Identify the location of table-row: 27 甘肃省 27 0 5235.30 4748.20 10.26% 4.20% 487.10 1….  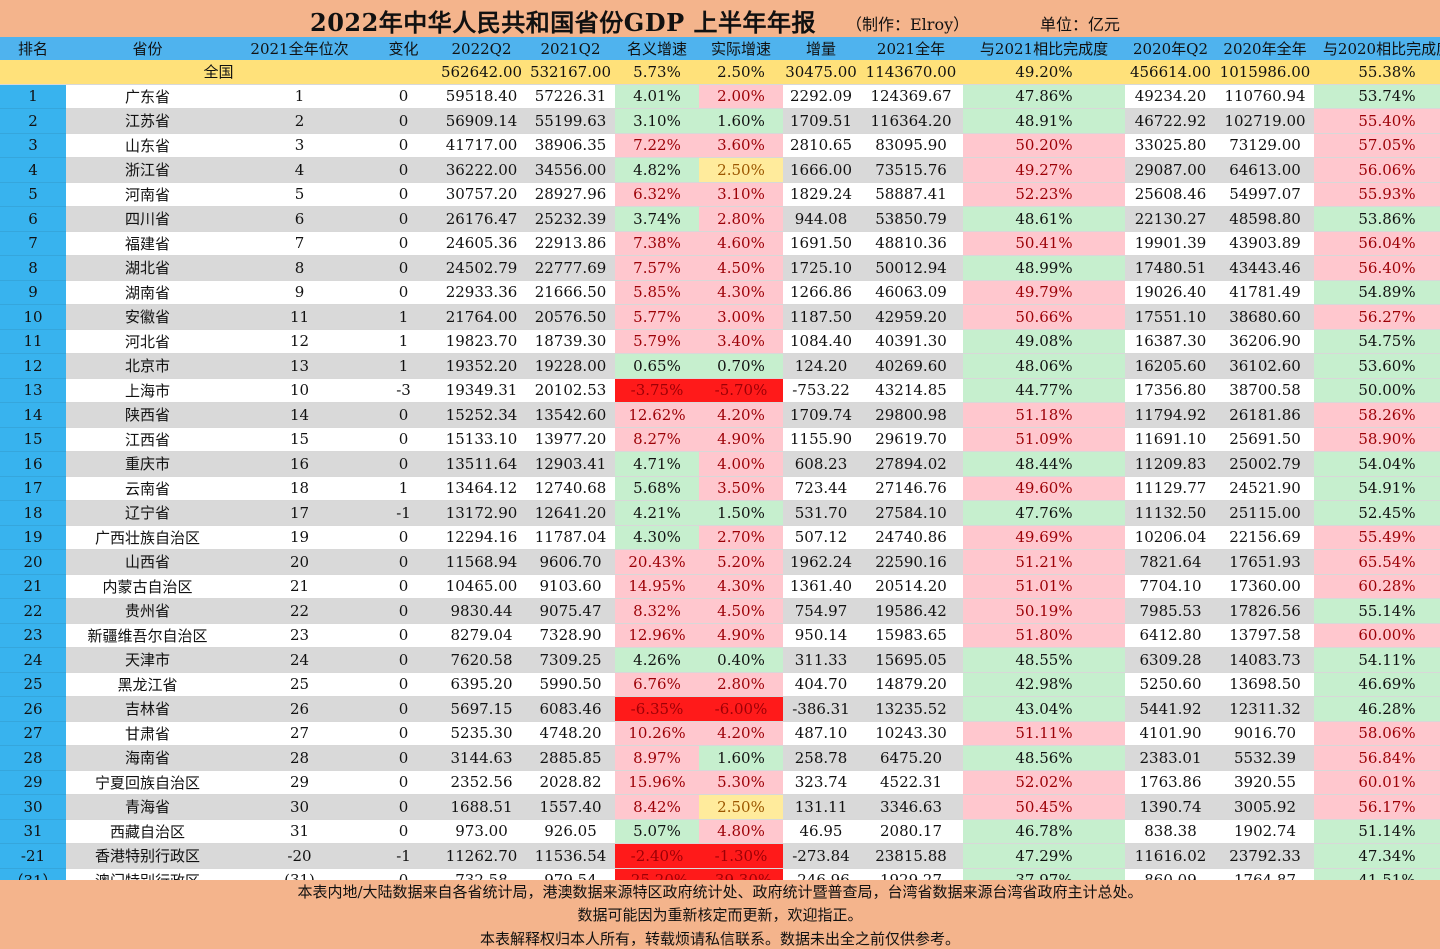
(720, 733).